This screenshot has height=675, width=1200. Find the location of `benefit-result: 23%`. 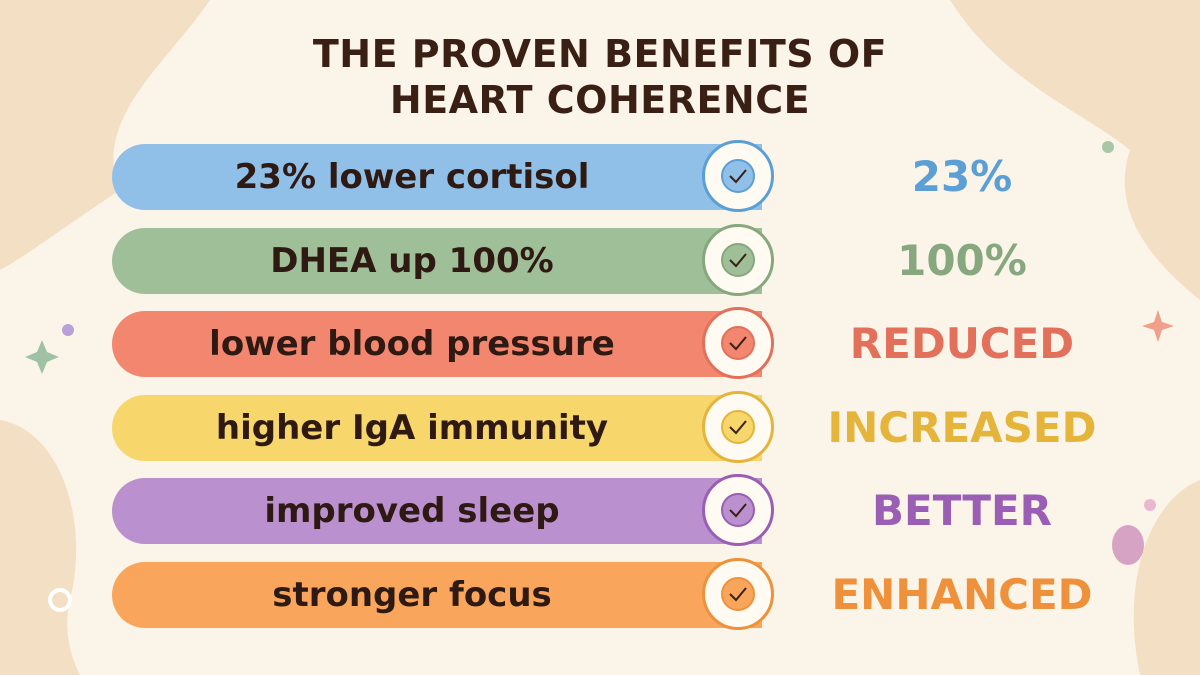

benefit-result: 23% is located at coordinates (962, 176).